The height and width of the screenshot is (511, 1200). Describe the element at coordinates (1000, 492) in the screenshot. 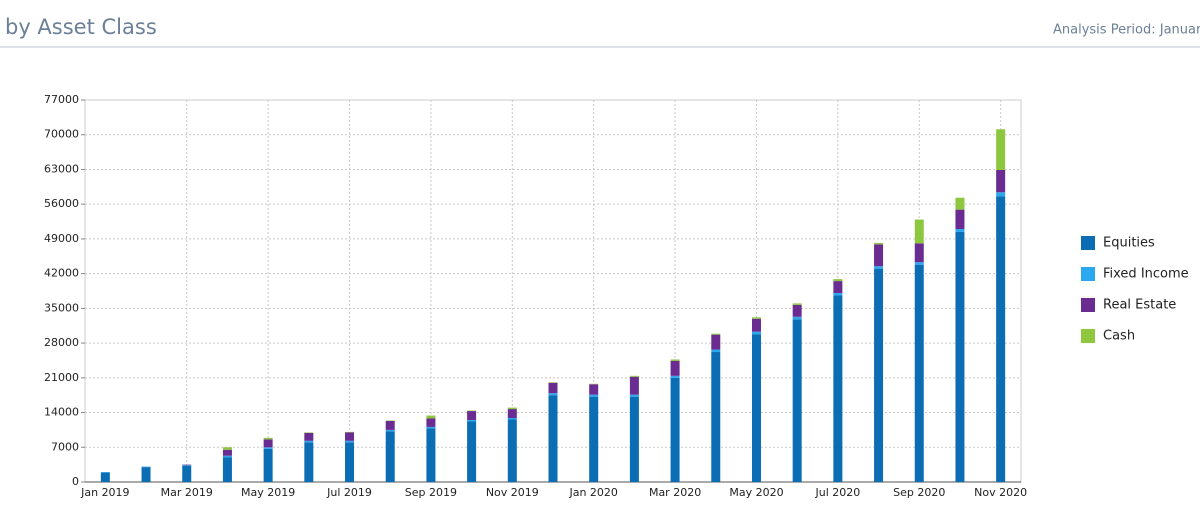

I see `x-tick-label: Nov 2020` at that location.